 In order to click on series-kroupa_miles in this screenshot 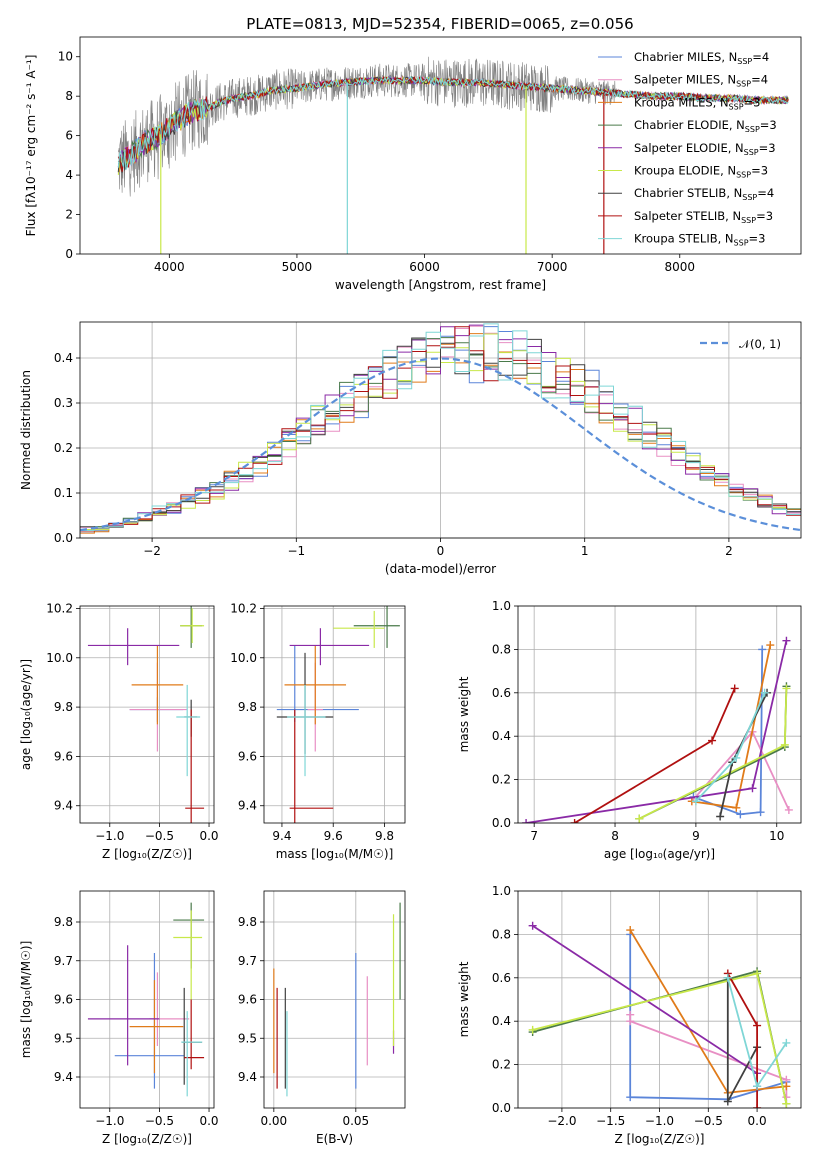, I will do `click(731, 726)`.